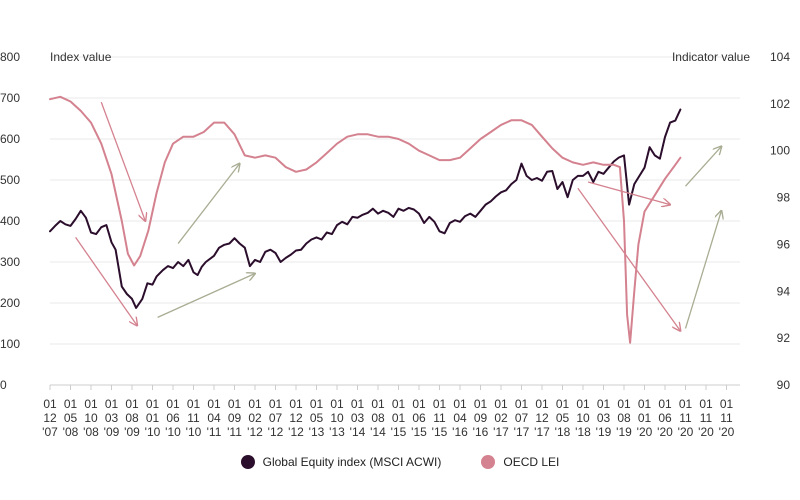  What do you see at coordinates (340, 462) in the screenshot?
I see `legend-item-equity: Global Equity index (MSCI ACWI)` at bounding box center [340, 462].